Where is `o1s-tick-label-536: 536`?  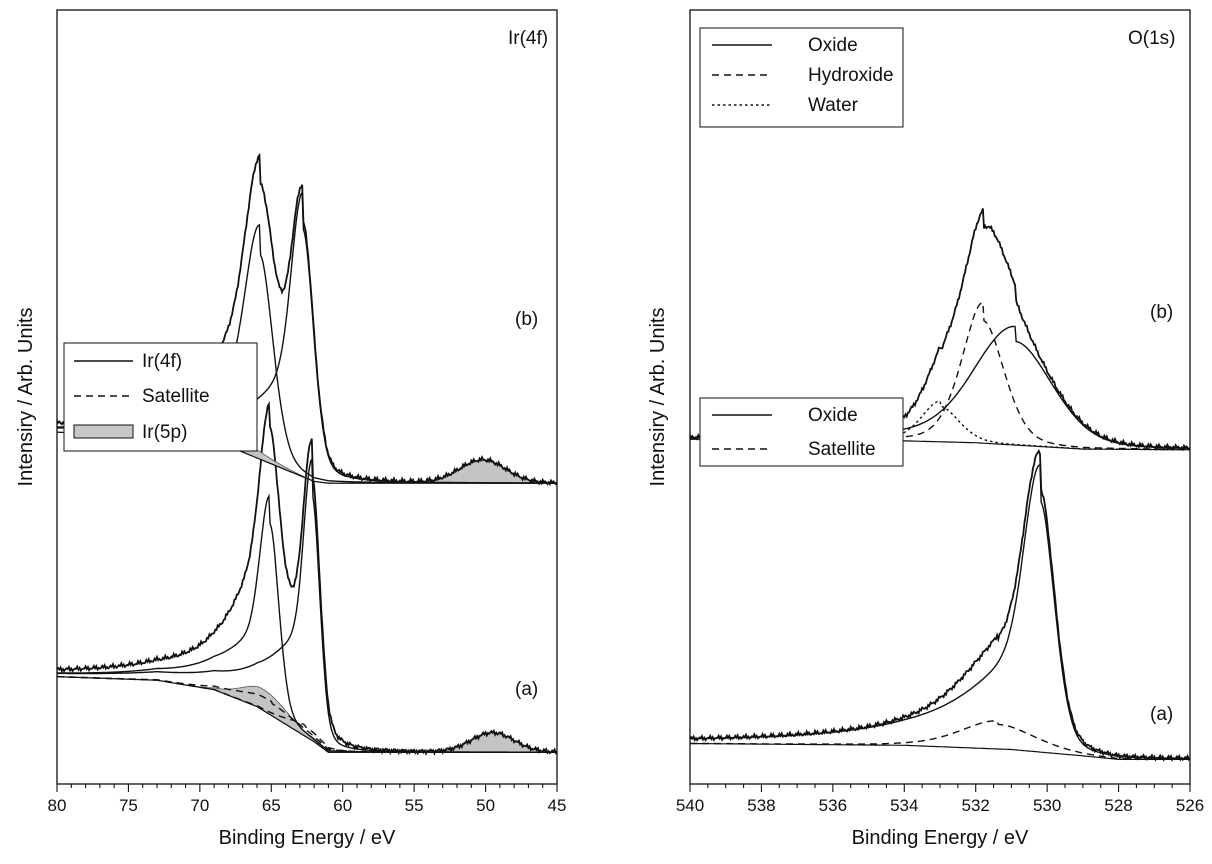
o1s-tick-label-536: 536 is located at coordinates (833, 805).